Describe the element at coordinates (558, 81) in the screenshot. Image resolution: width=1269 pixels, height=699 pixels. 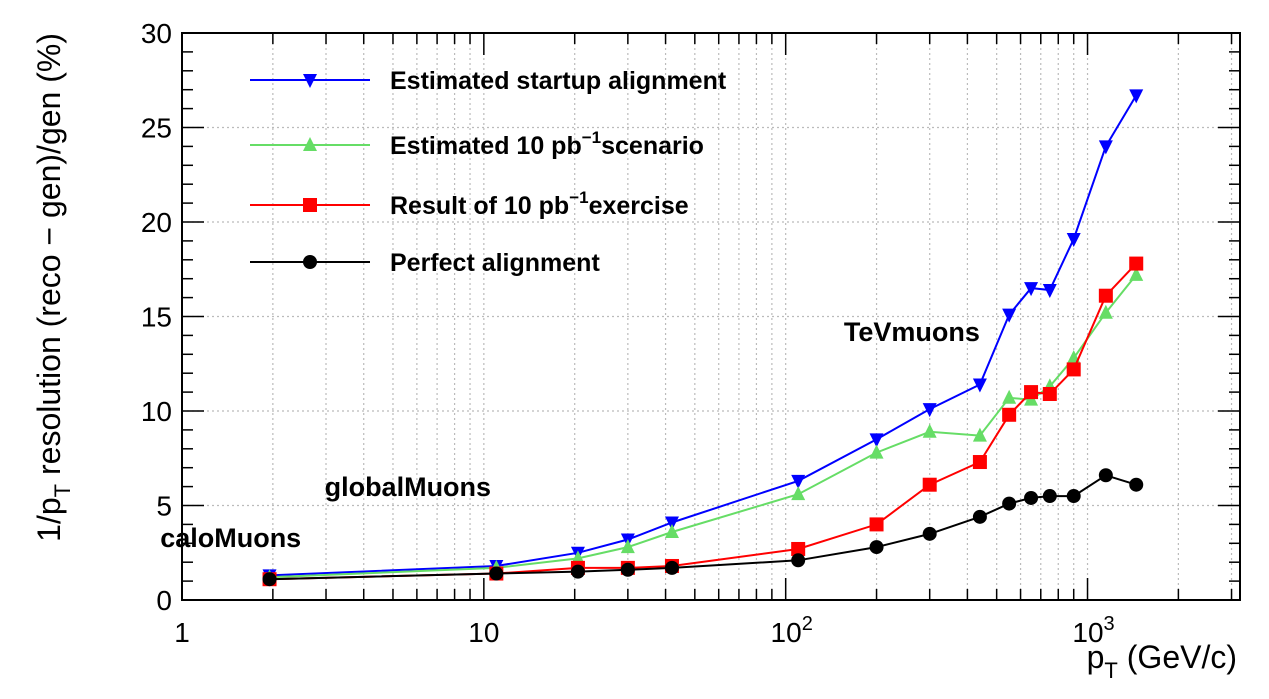
I see `legend-label: Estimated startup alignment` at that location.